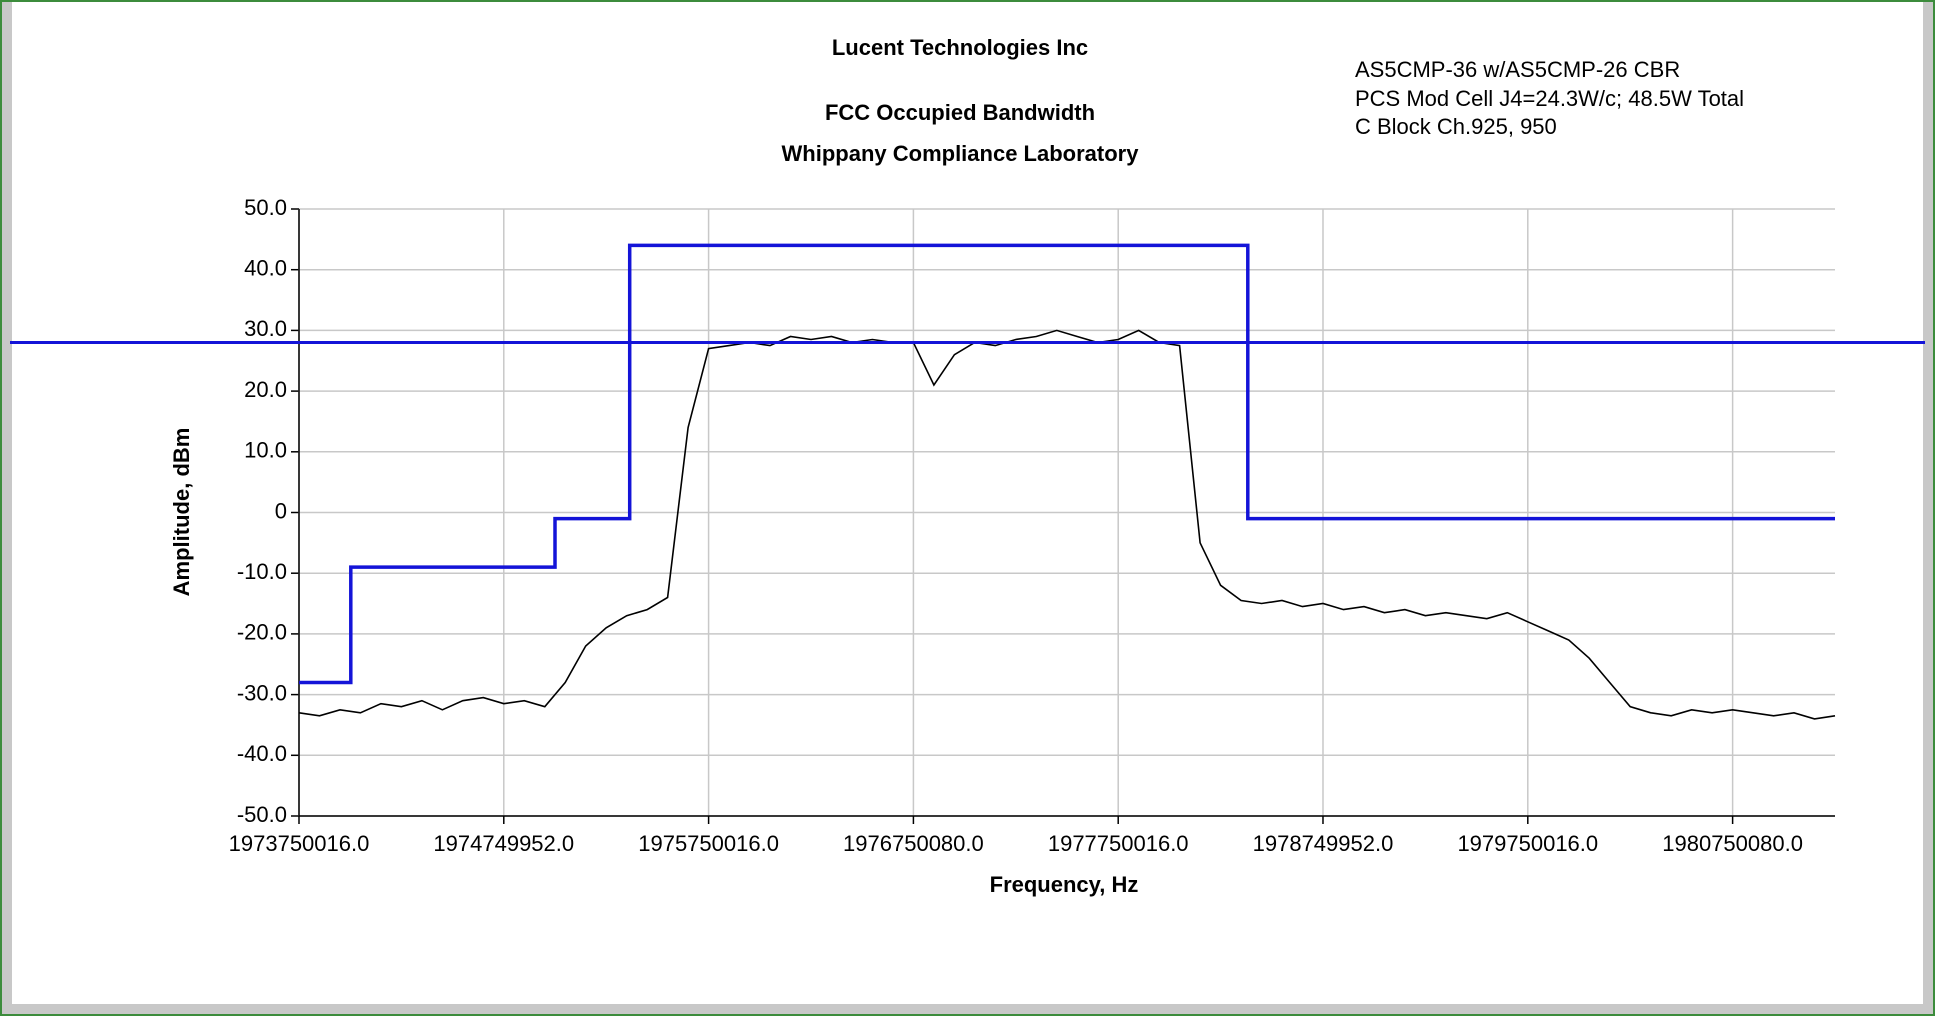 This screenshot has width=1935, height=1016. I want to click on x-axis-label: Frequency, Hz, so click(1064, 884).